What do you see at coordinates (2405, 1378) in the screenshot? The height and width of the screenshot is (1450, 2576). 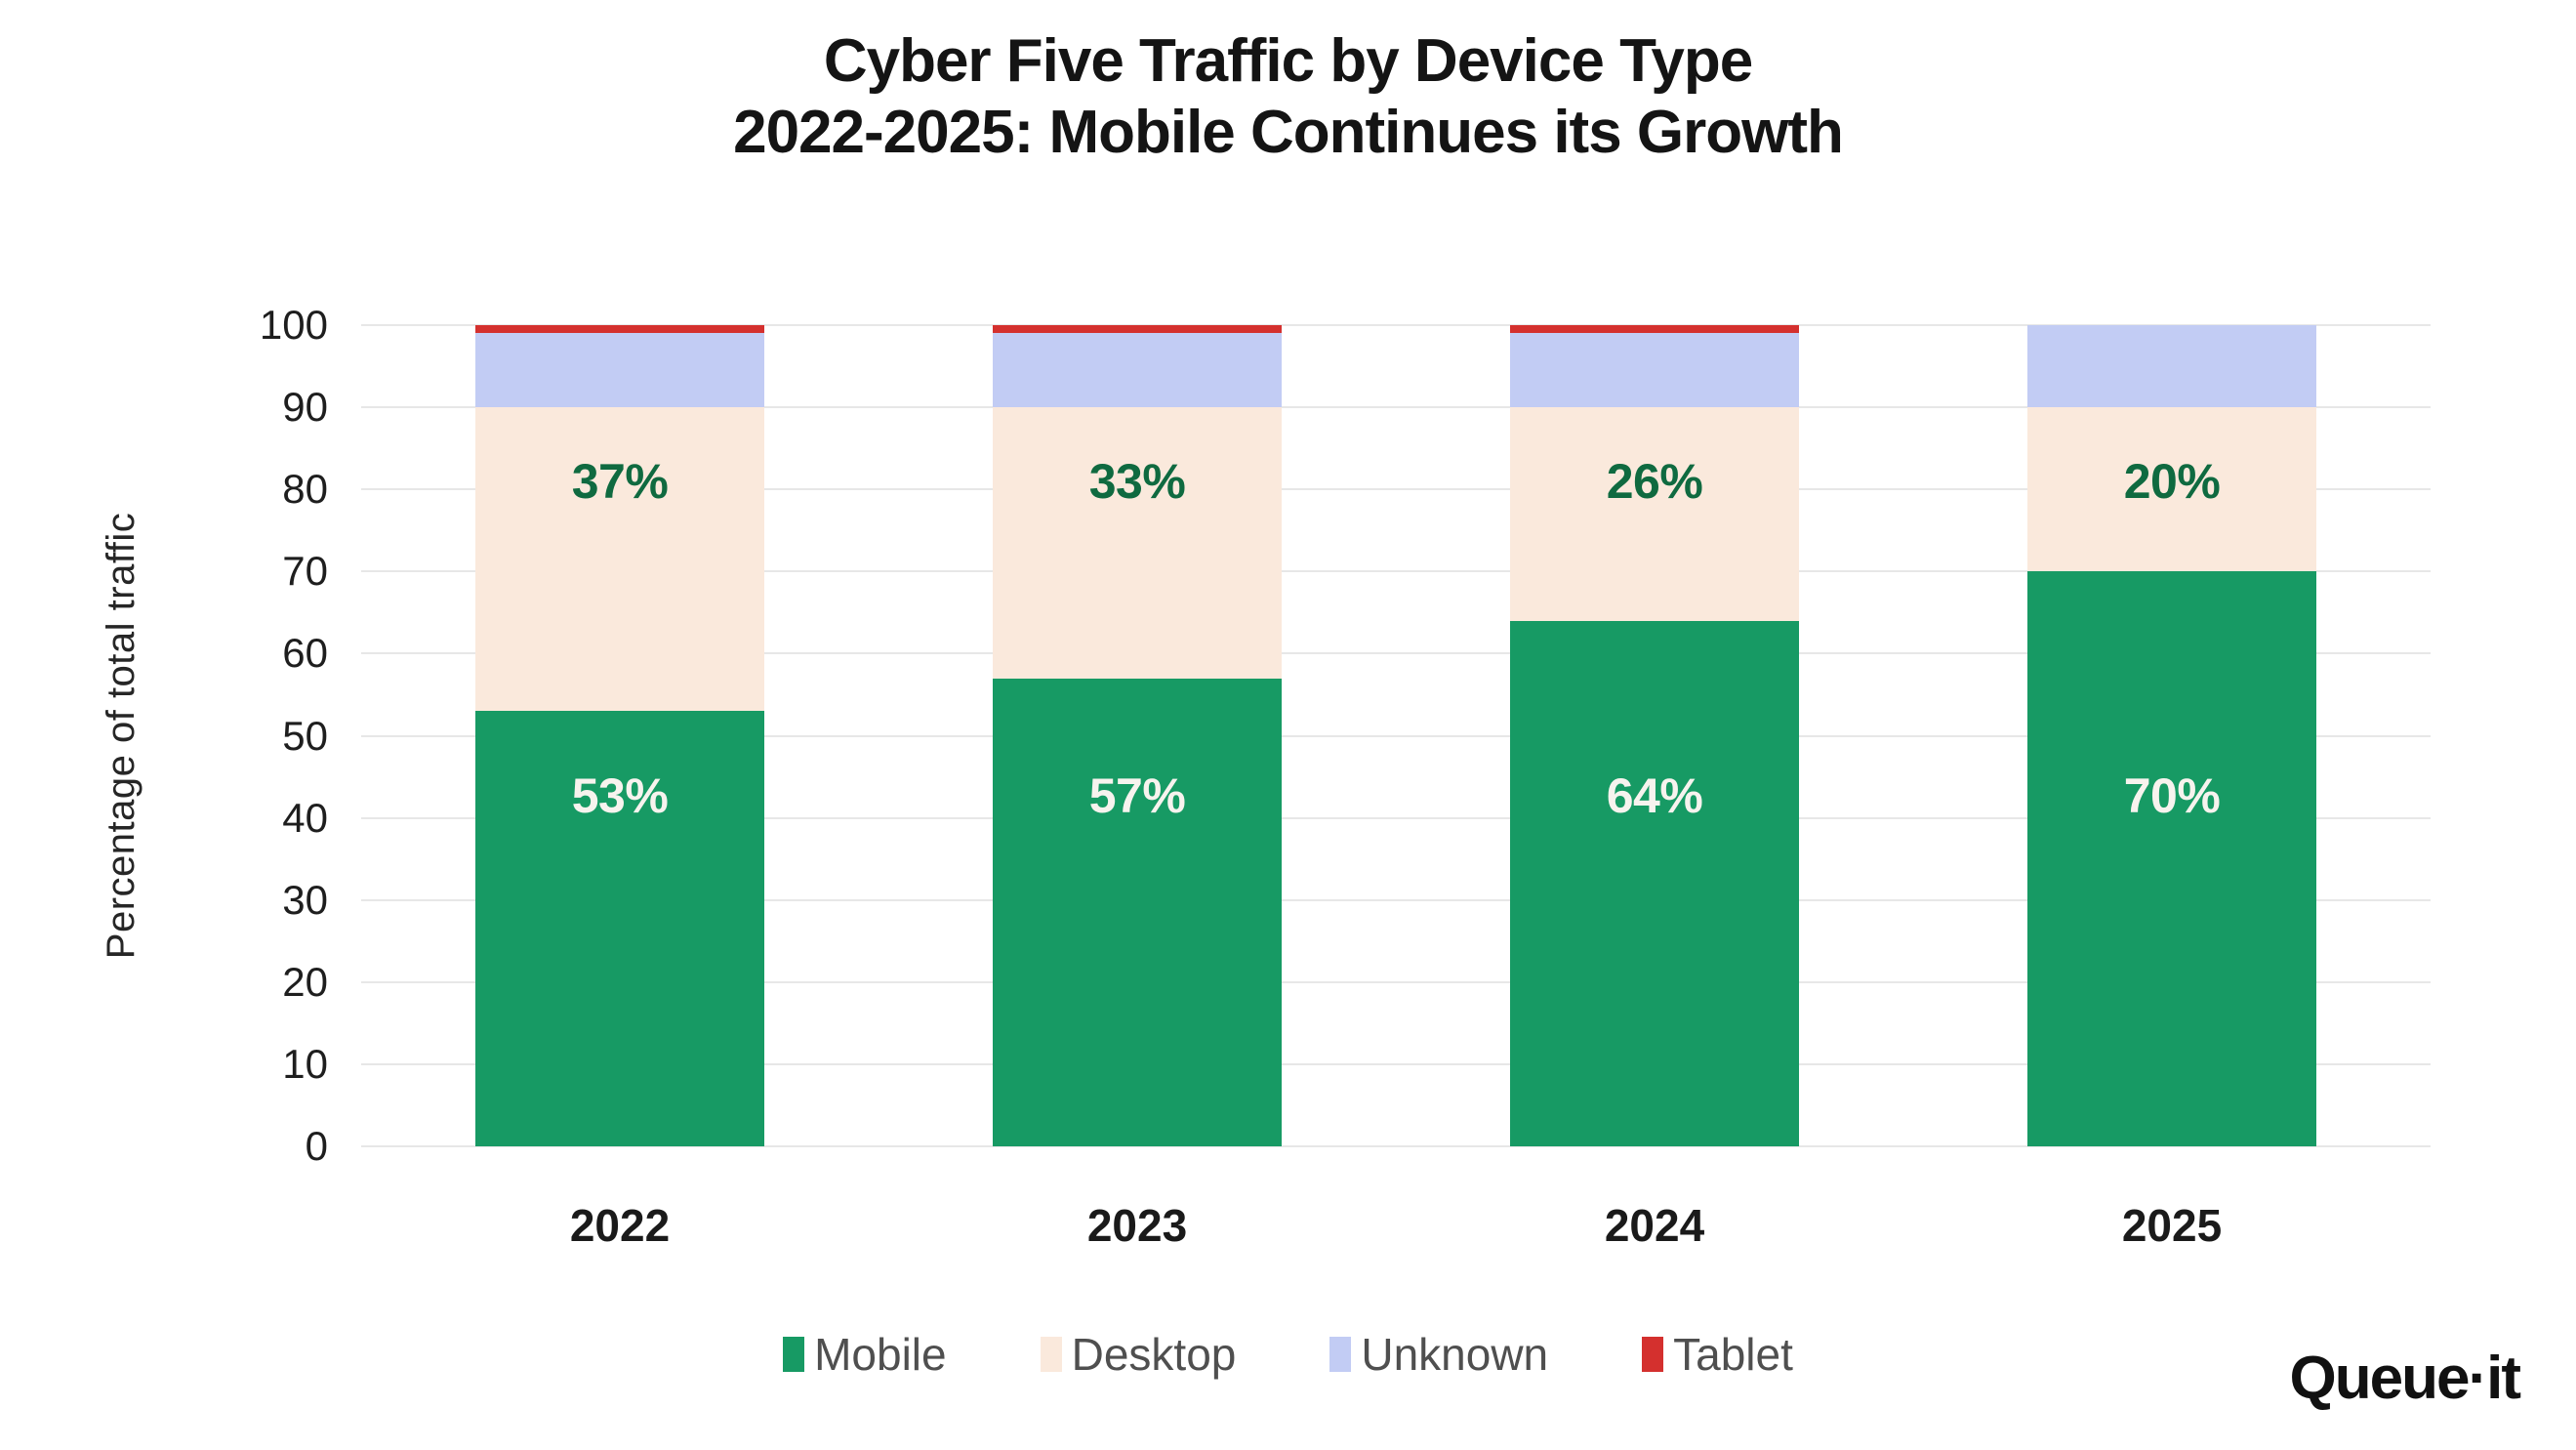 I see `queueit-logo: Queue·it` at bounding box center [2405, 1378].